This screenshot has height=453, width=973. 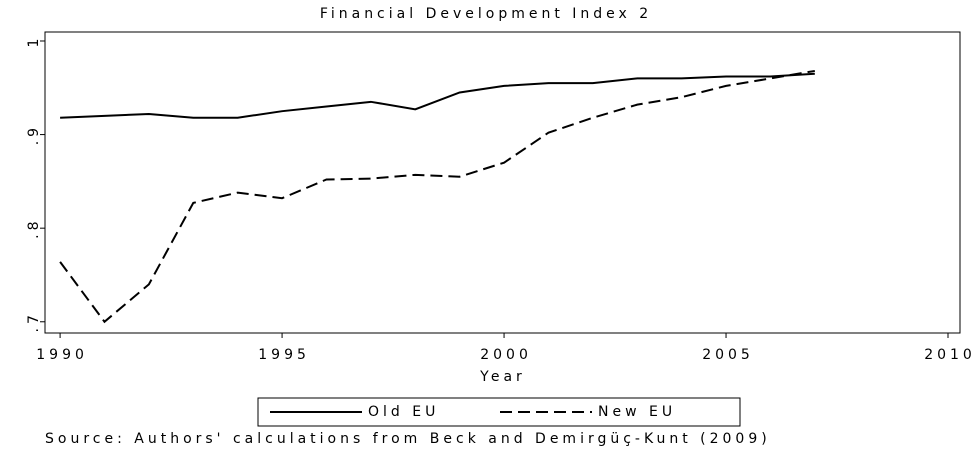 I want to click on legend-label: Old EU, so click(x=403, y=412).